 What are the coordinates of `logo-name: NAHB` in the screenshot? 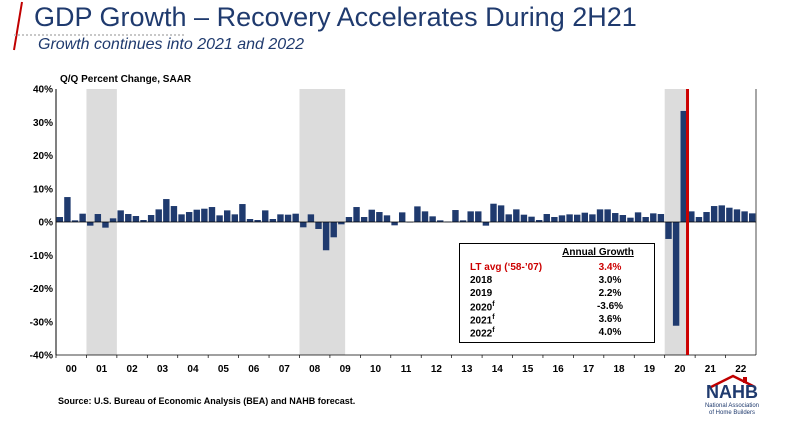 It's located at (732, 392).